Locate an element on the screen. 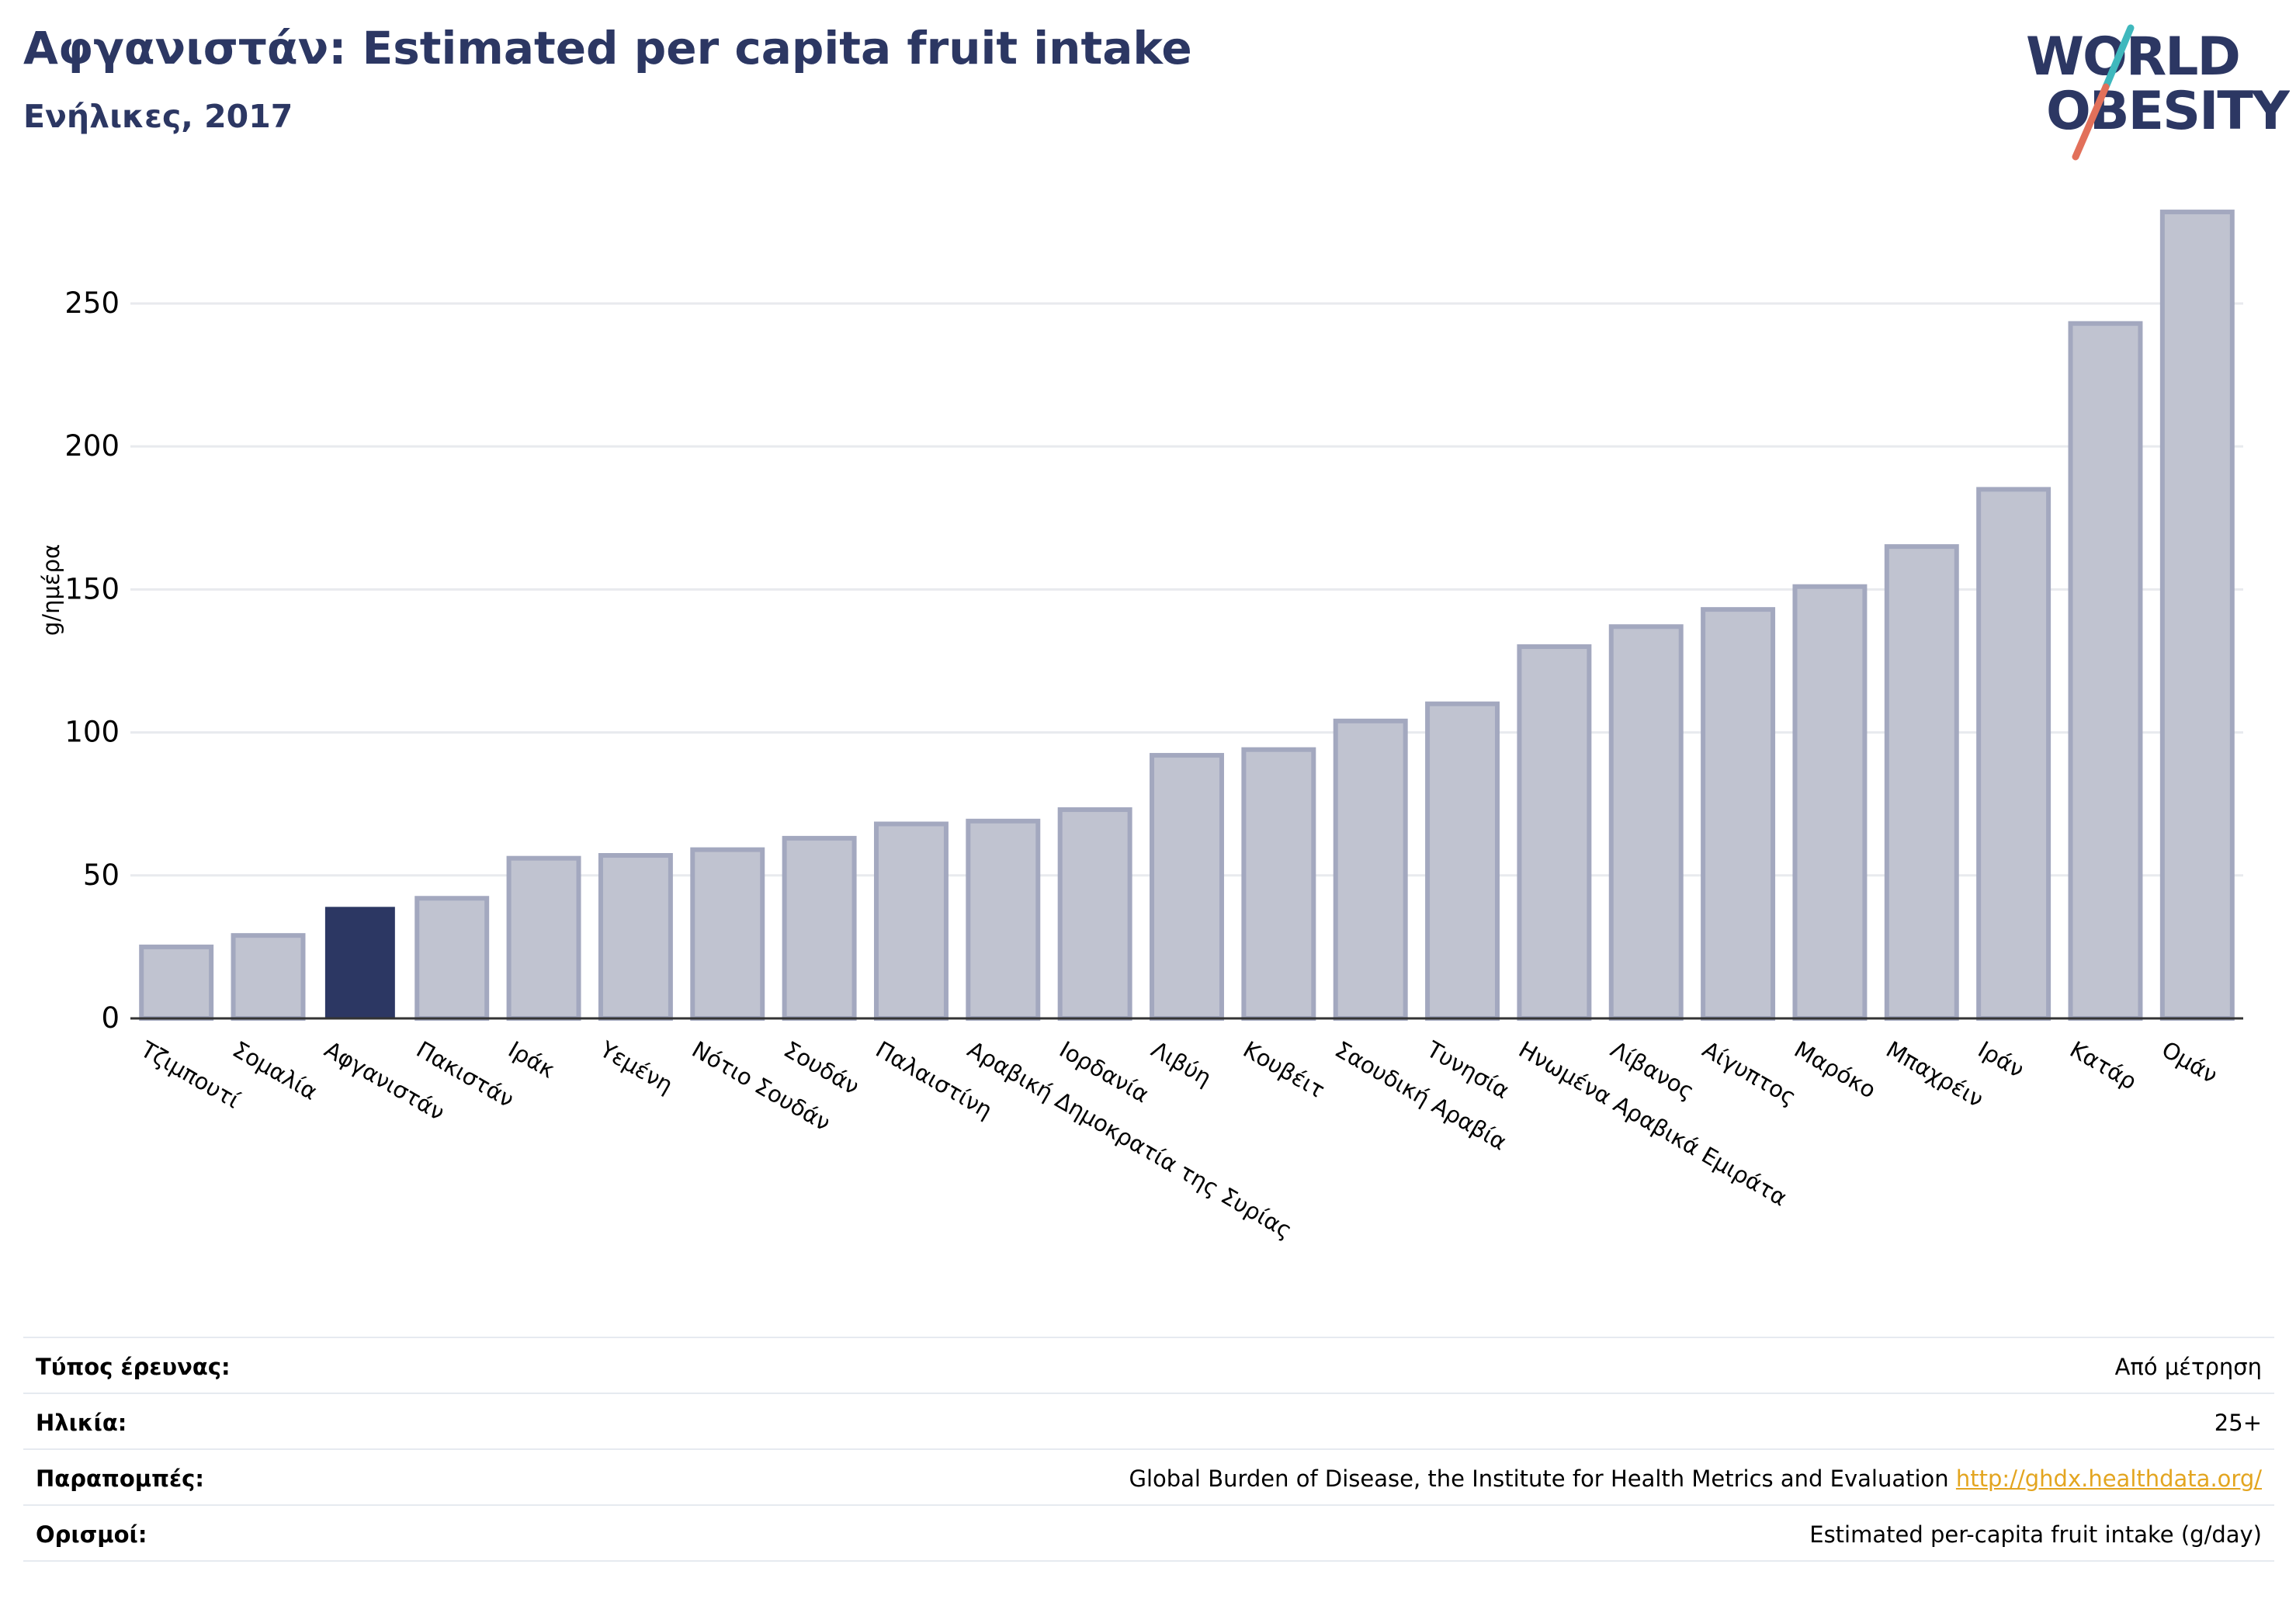 This screenshot has height=1599, width=2296. info-label: Τύπος έρευνας: is located at coordinates (133, 1367).